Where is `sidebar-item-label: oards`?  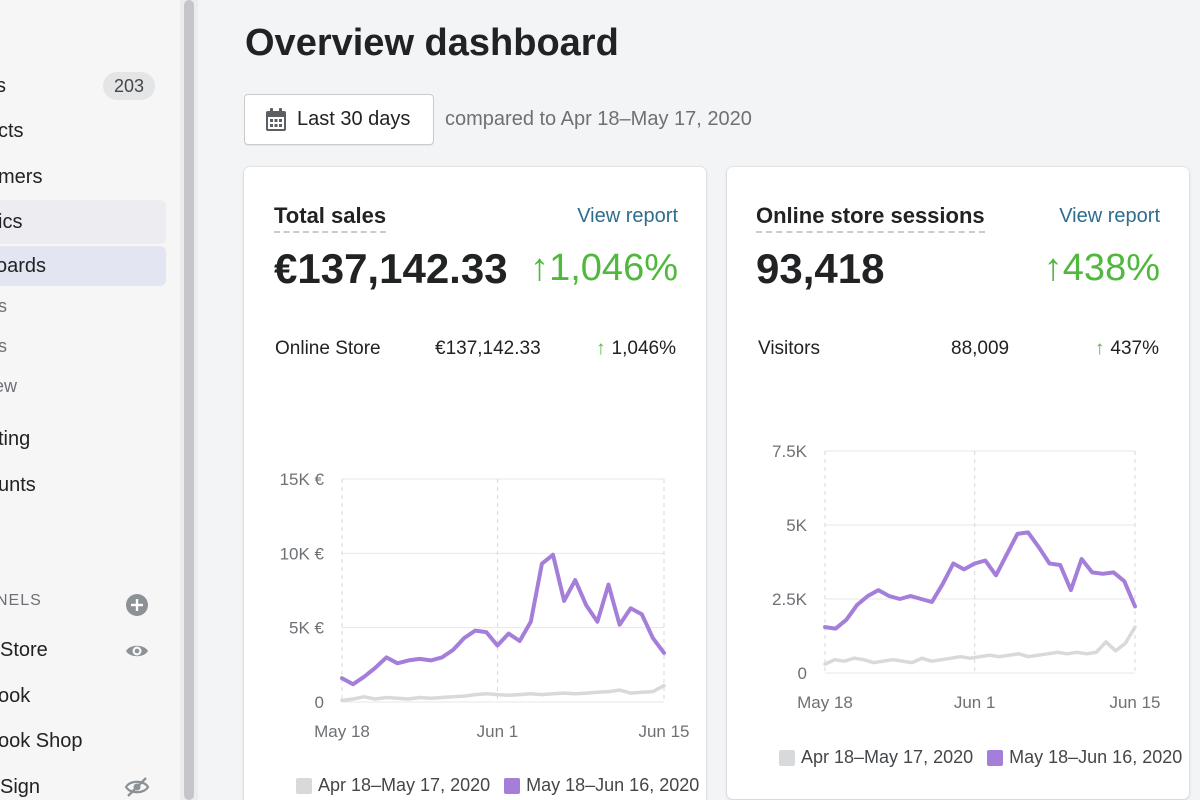
sidebar-item-label: oards is located at coordinates (23, 265).